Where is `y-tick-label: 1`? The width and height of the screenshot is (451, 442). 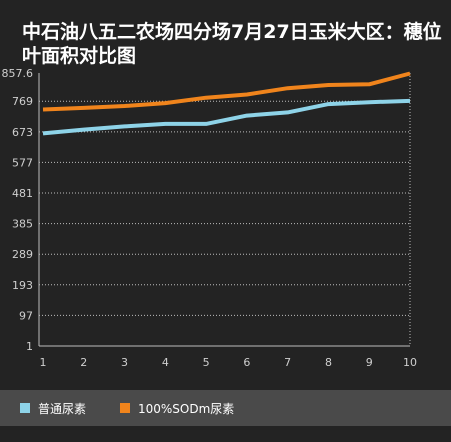
y-tick-label: 1 is located at coordinates (29, 346).